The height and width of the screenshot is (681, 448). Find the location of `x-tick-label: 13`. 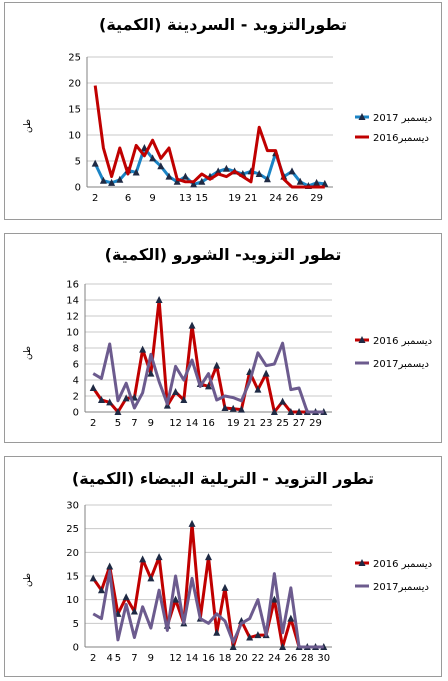

x-tick-label: 13 is located at coordinates (185, 198).